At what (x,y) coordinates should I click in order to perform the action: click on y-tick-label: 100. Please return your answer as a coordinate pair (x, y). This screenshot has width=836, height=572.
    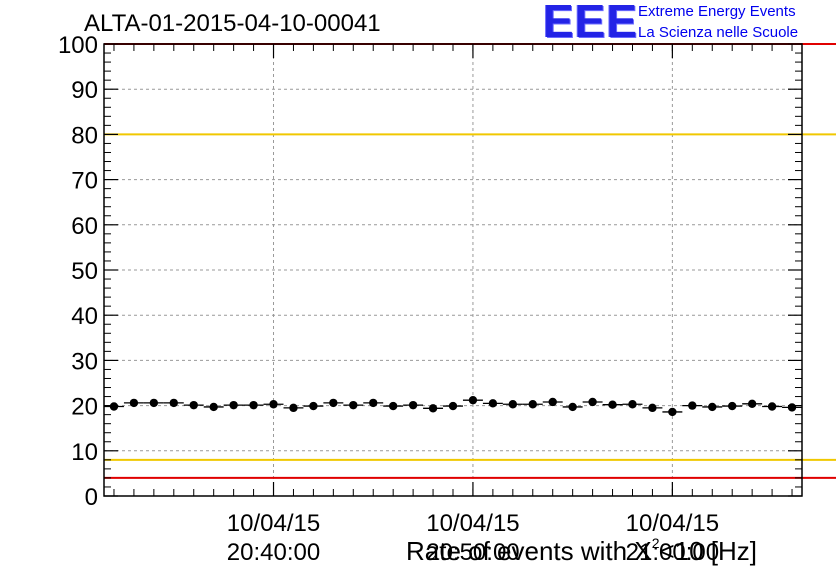
    Looking at the image, I should click on (78, 45).